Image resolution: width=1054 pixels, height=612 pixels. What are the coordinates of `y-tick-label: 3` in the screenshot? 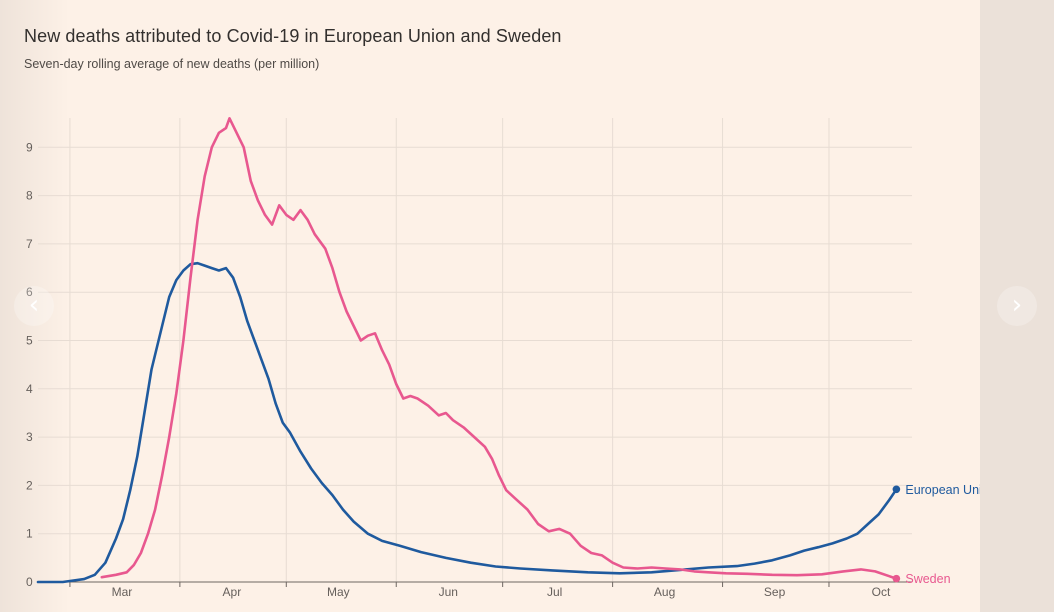 It's located at (29, 437).